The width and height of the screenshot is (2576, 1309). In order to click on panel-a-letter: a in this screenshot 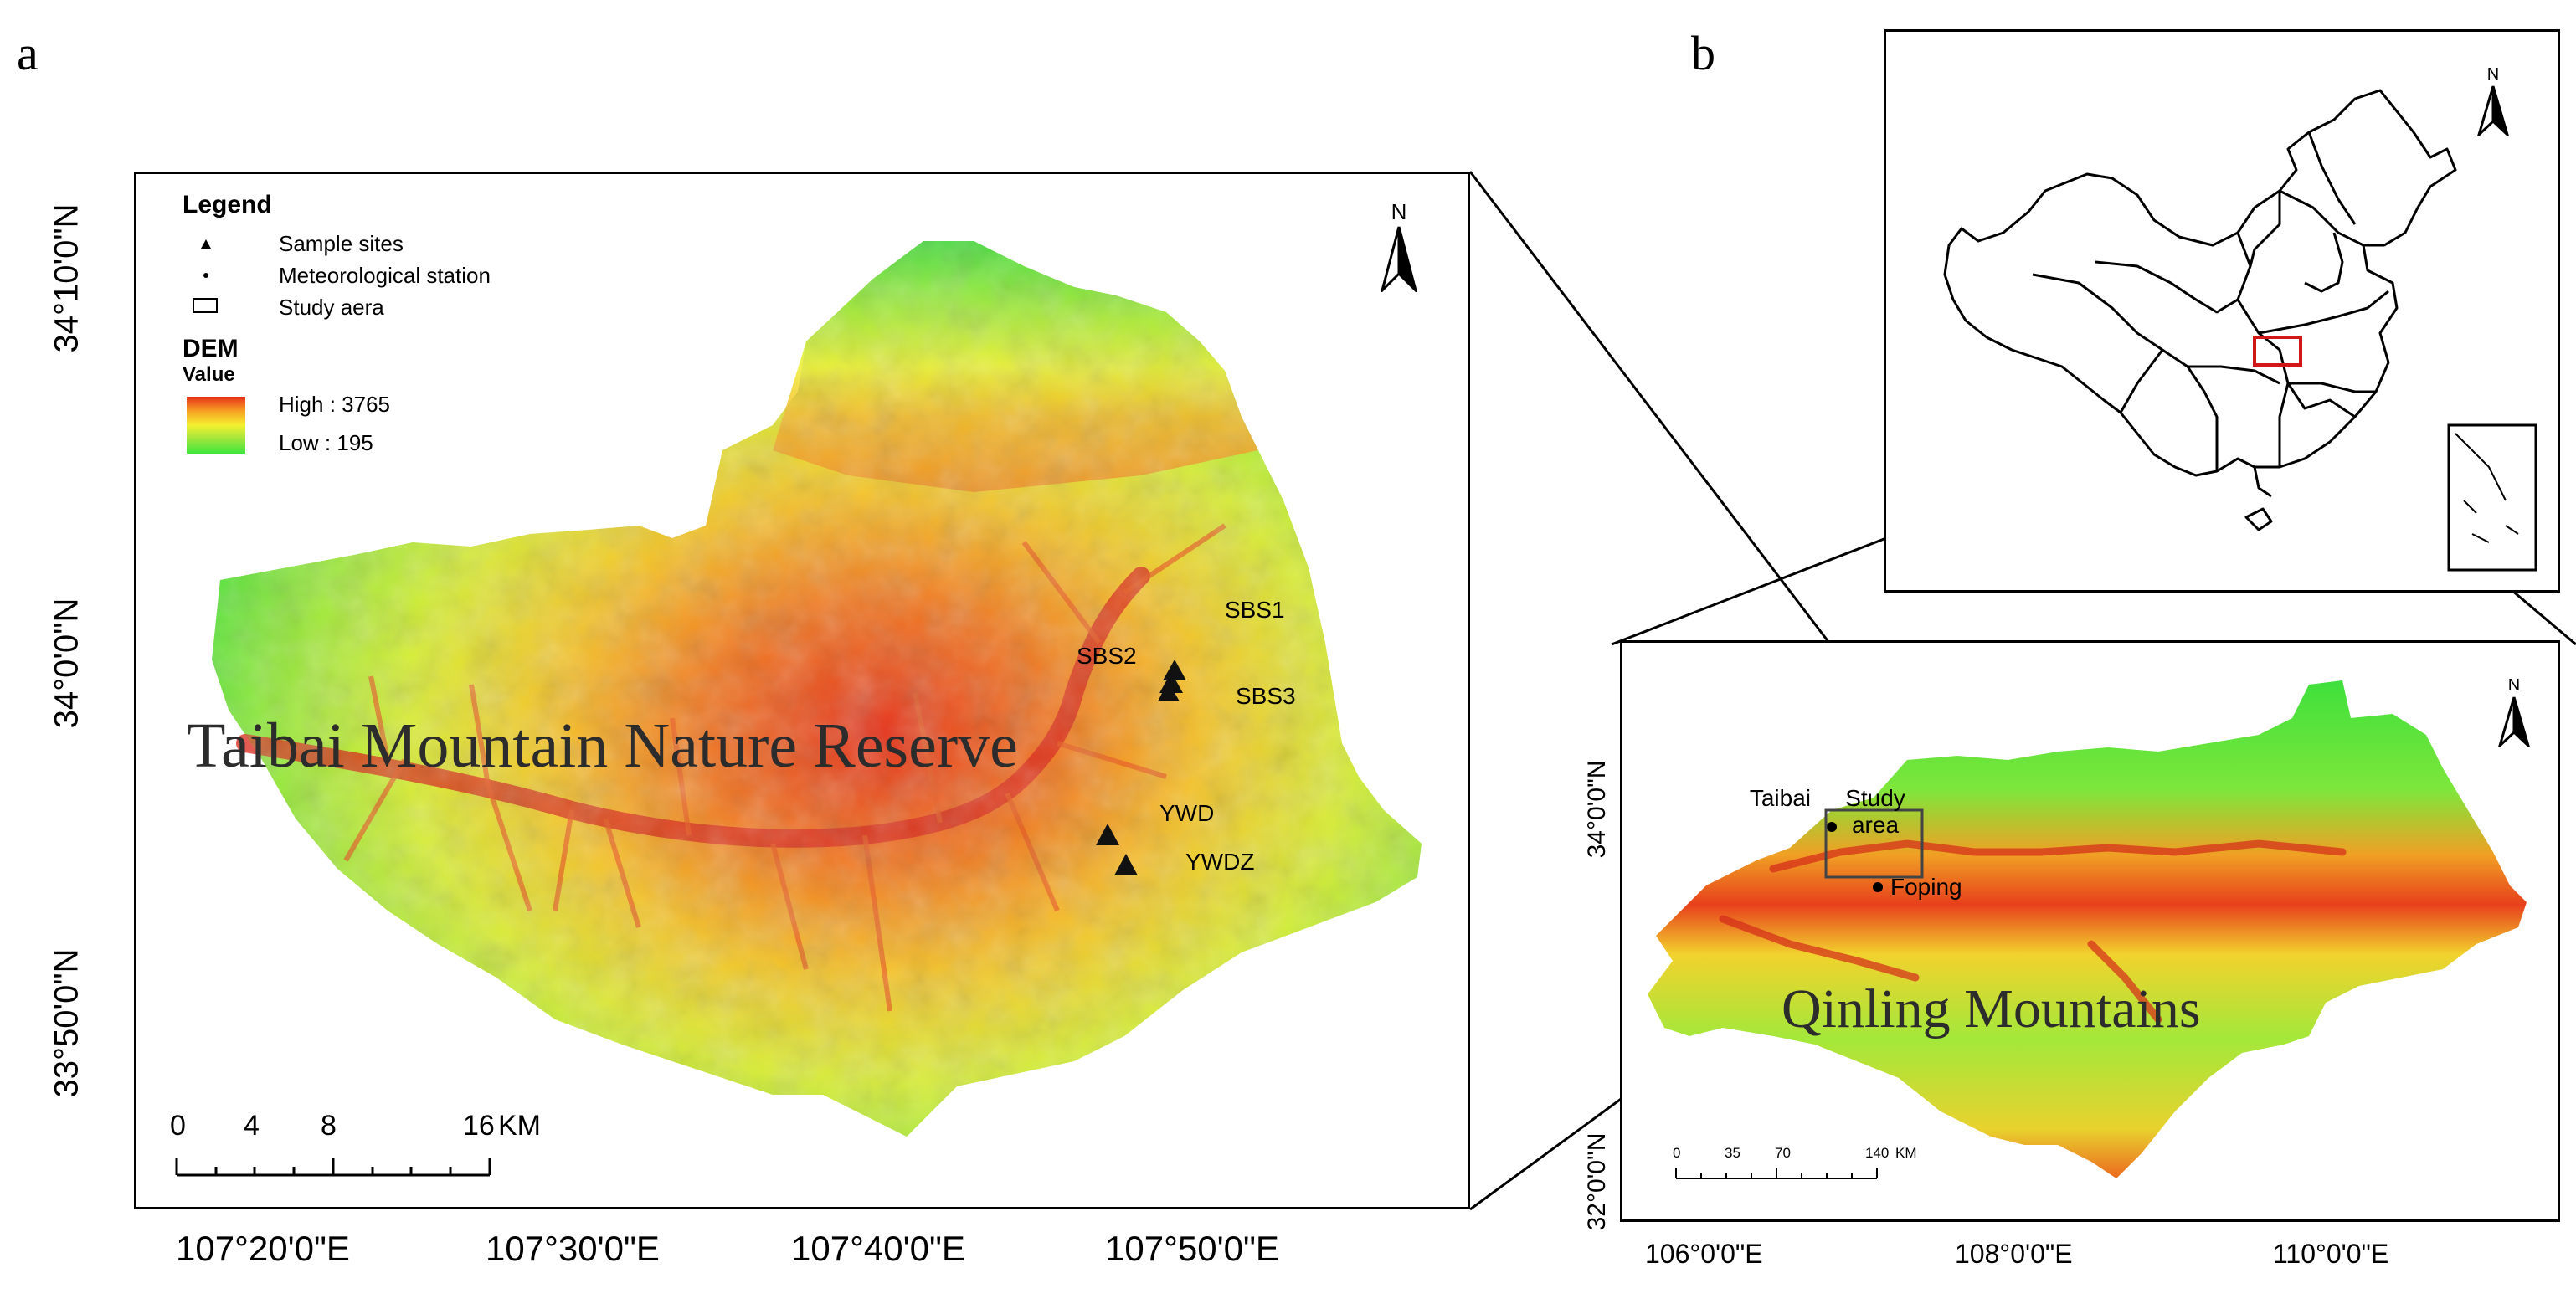, I will do `click(28, 53)`.